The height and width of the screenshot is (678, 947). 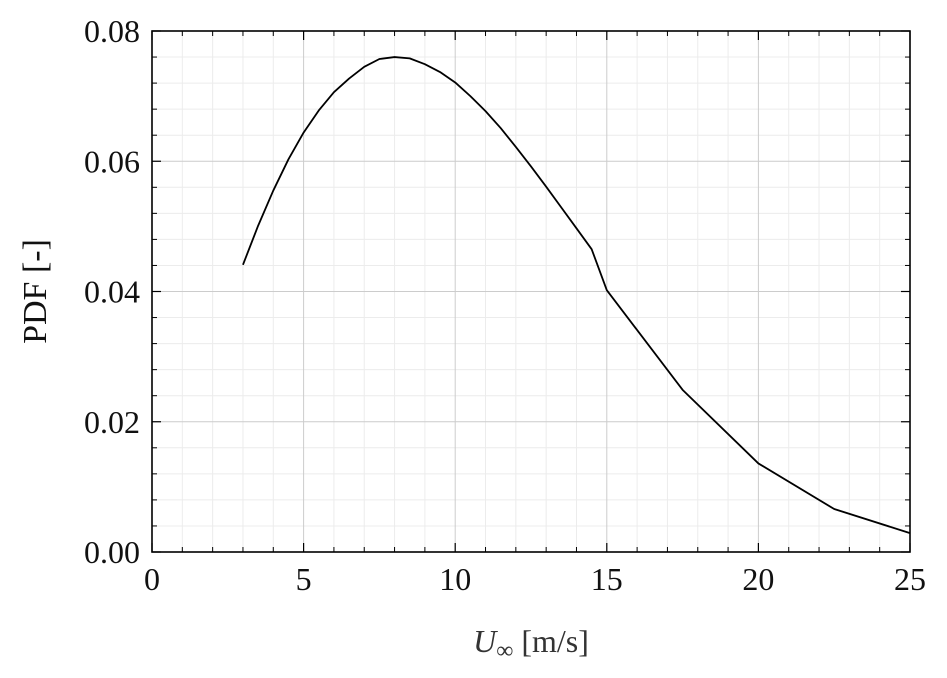 I want to click on y-axis-title: PDF [-], so click(x=35, y=291).